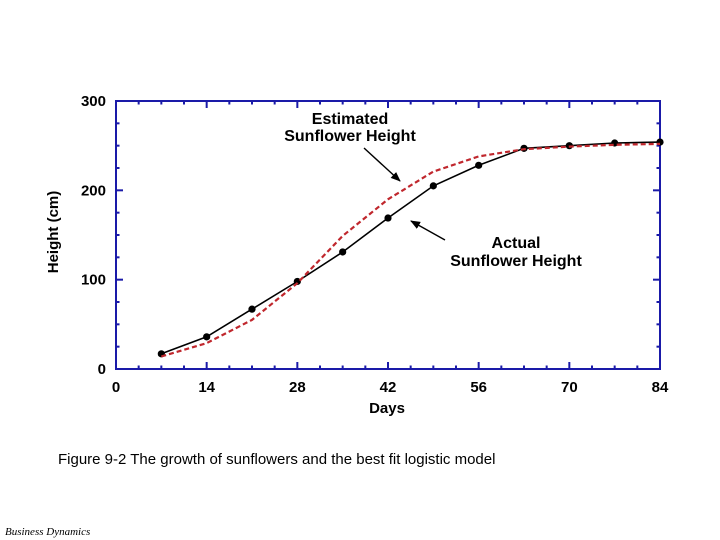  What do you see at coordinates (48, 532) in the screenshot?
I see `footer-text: Business Dynamics` at bounding box center [48, 532].